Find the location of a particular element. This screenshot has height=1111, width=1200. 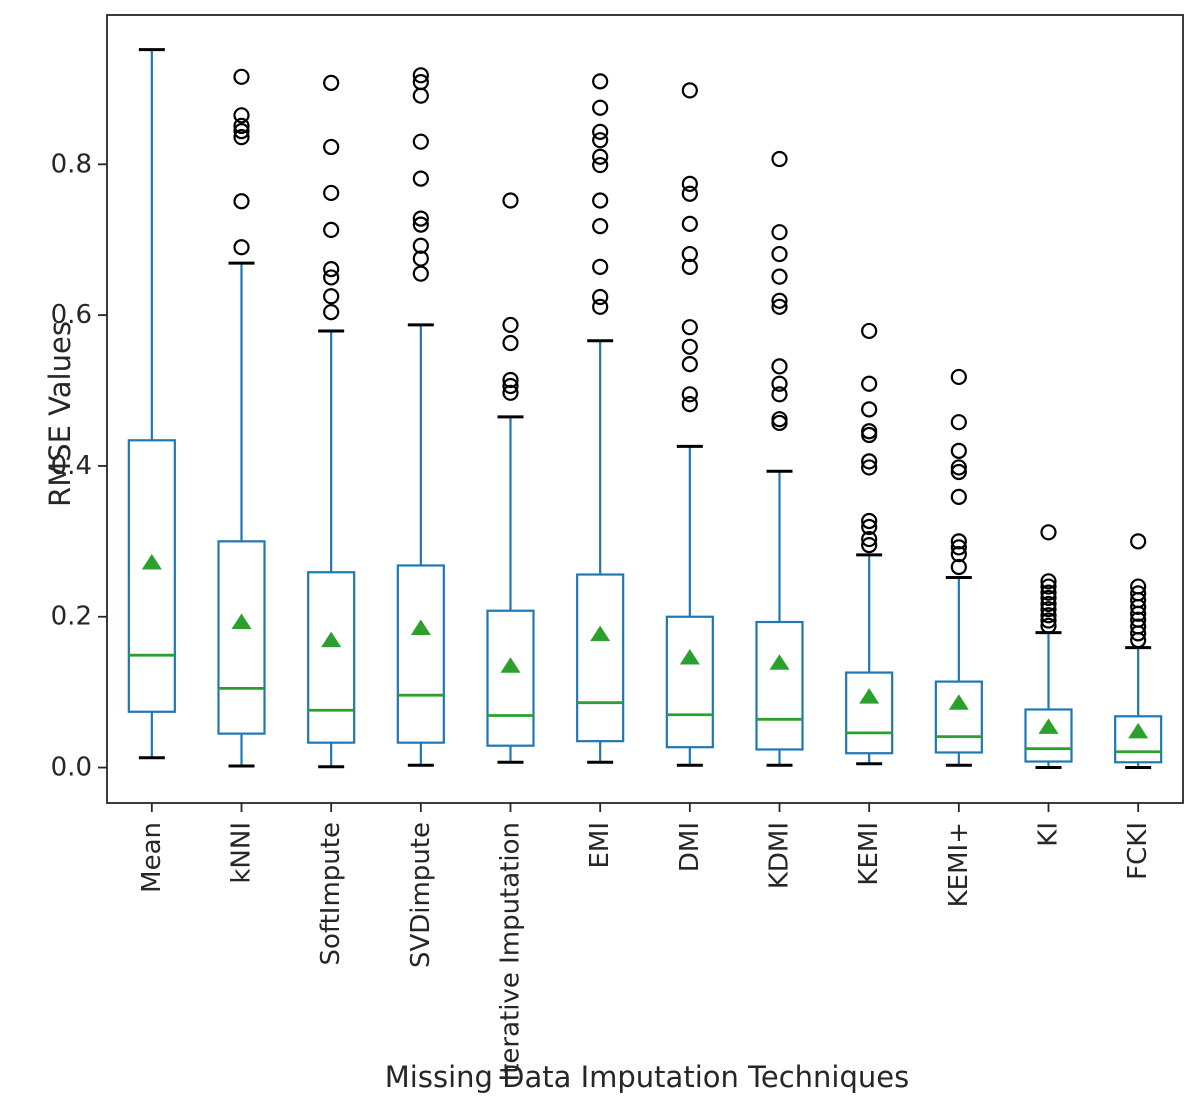

x-axis-title: Missing Data Imputation Techniques is located at coordinates (647, 1077).